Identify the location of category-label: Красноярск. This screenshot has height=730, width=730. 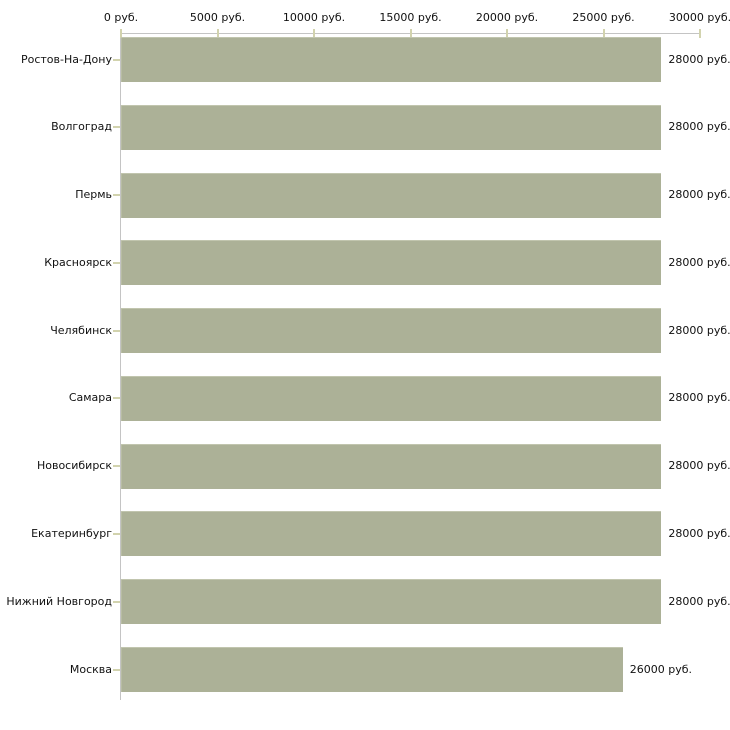
(78, 262).